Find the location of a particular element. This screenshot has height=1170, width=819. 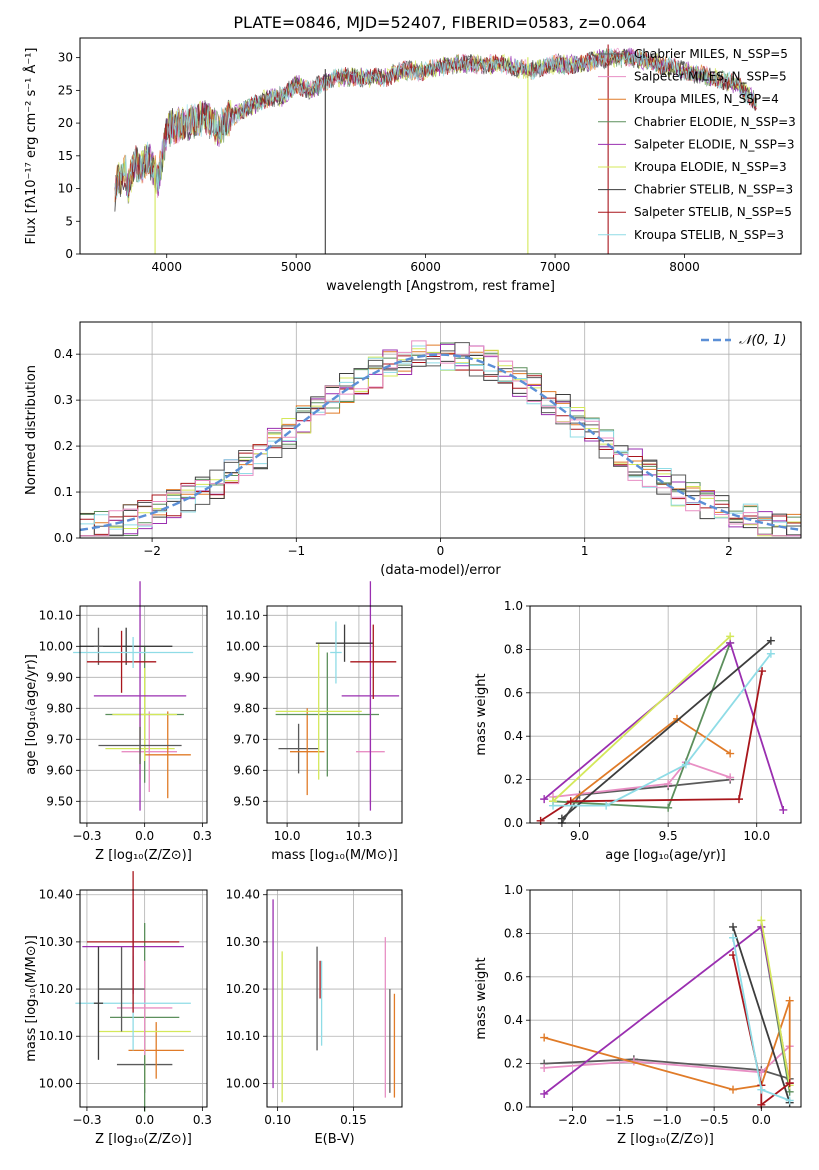

x-axis-label: E(B-V) is located at coordinates (334, 1139).